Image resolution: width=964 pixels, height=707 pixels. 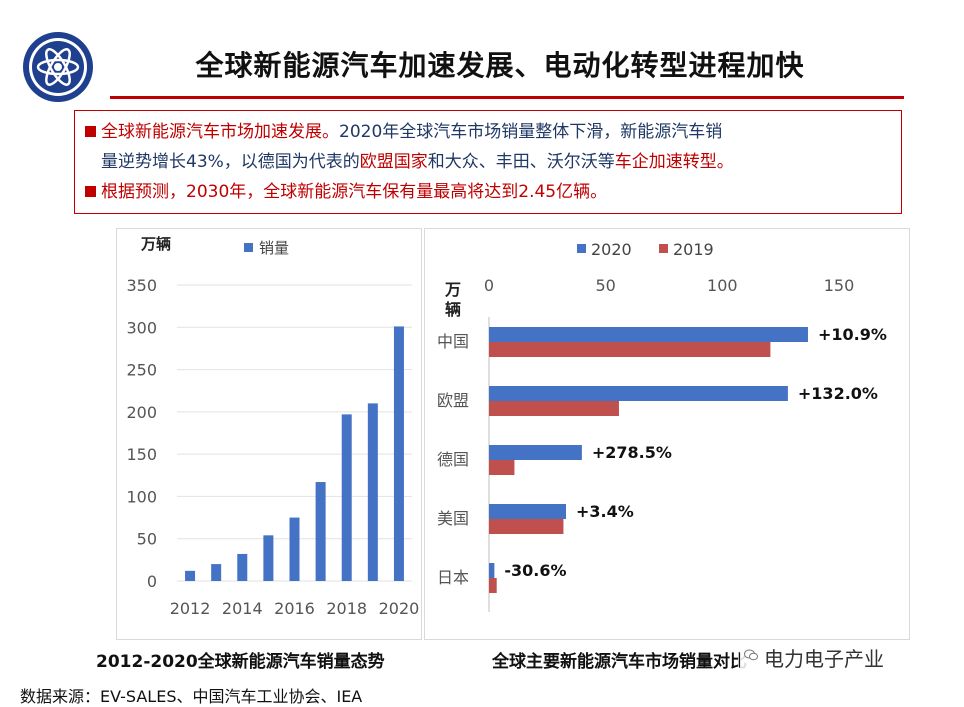 I want to click on x-tick-label: 2014, so click(x=242, y=608).